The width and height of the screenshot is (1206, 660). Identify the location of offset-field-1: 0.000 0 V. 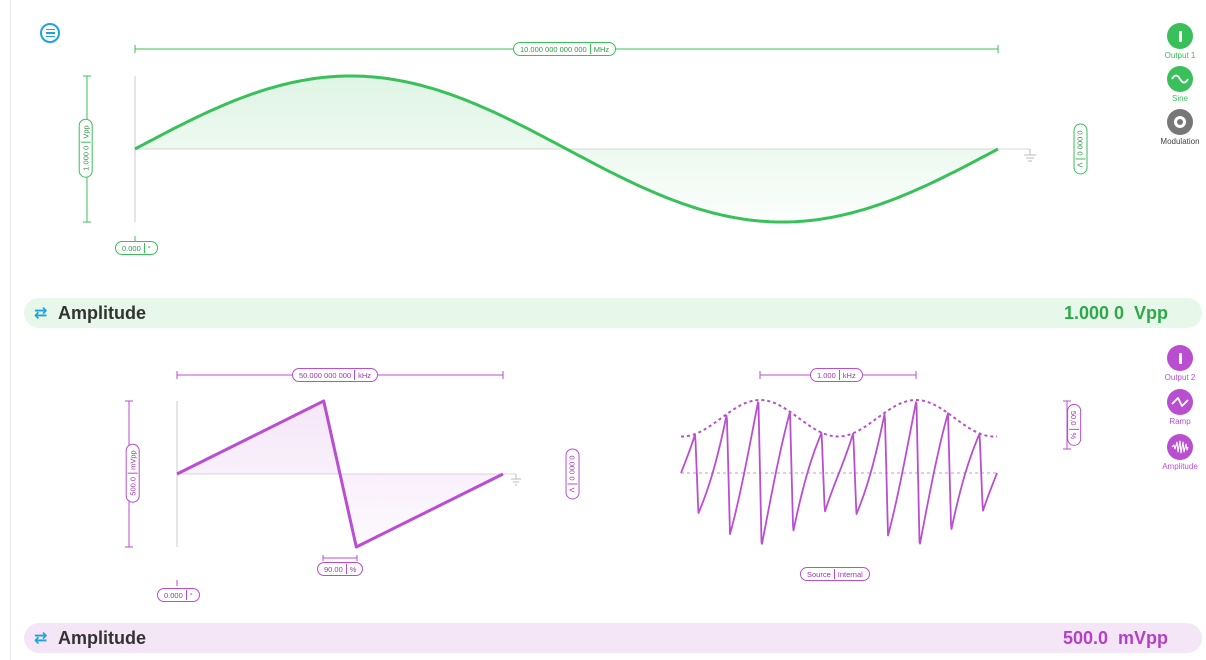
(1080, 149).